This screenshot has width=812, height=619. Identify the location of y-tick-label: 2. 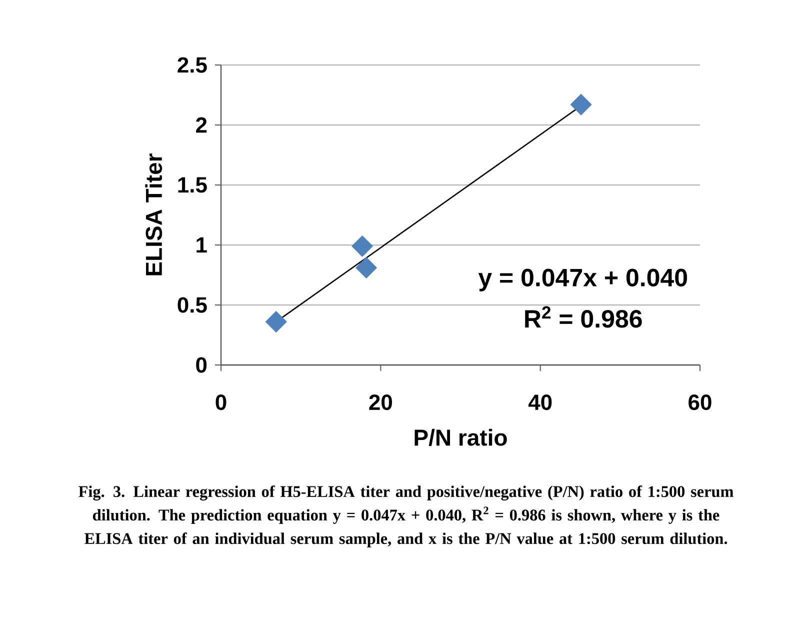
(201, 125).